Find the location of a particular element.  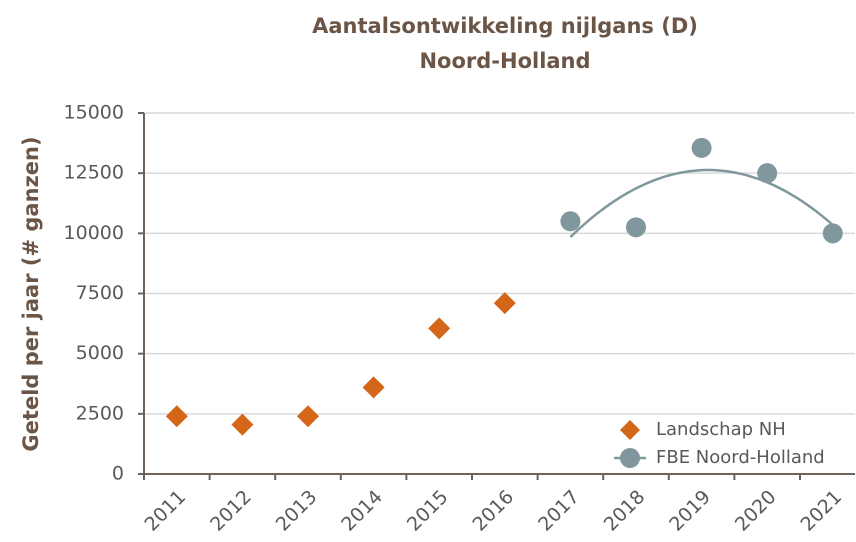

legend-label: Landschap NH is located at coordinates (721, 429).